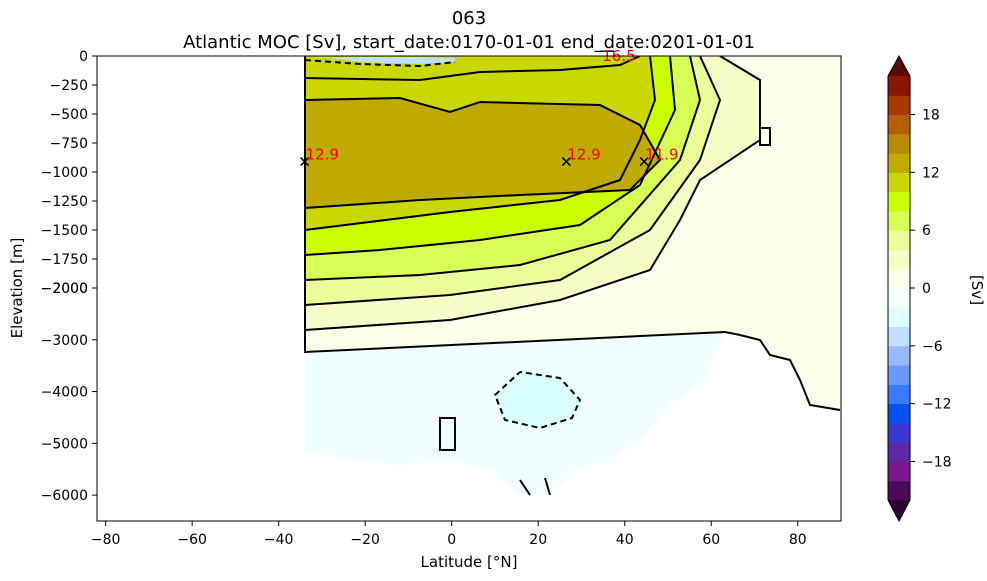 This screenshot has height=581, width=987. I want to click on y-tick-label: −3000, so click(64, 341).